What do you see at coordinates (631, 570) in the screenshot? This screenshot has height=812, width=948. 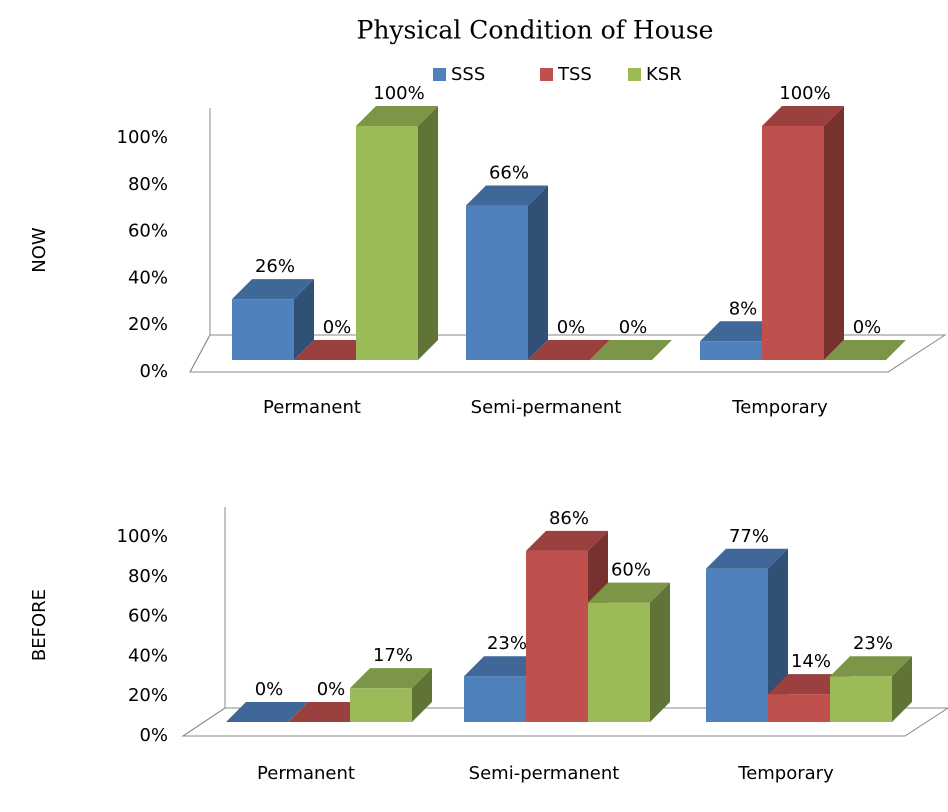 I see `data-label: 60%` at bounding box center [631, 570].